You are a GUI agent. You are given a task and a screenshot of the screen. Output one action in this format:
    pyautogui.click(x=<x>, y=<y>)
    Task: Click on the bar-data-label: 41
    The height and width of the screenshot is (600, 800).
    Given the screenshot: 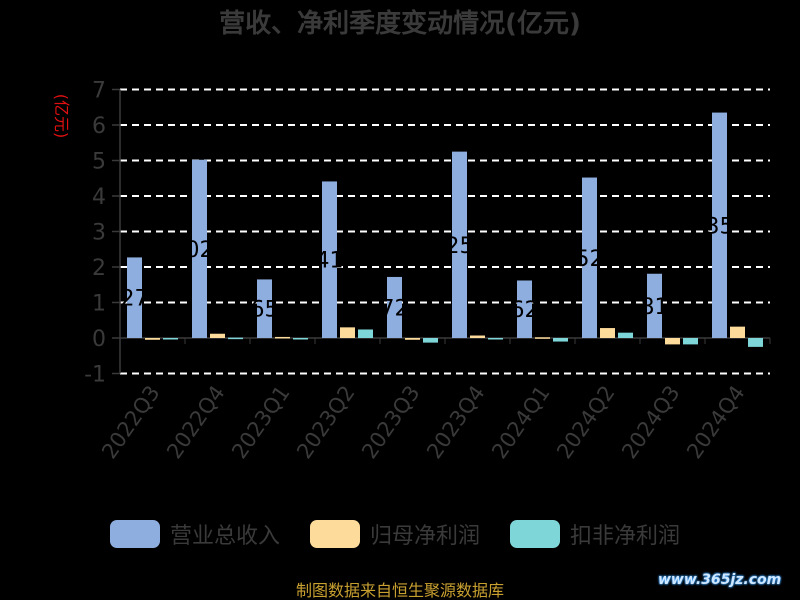 What is the action you would take?
    pyautogui.click(x=330, y=261)
    